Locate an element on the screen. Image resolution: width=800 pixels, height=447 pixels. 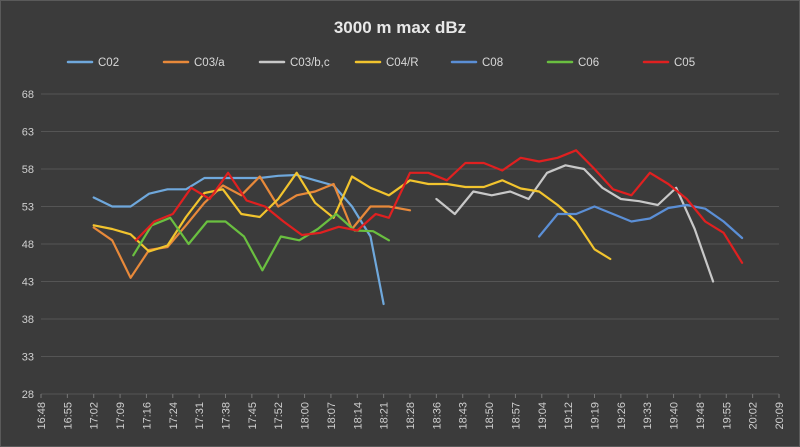
x-tick-label: 18:36 is located at coordinates (437, 416).